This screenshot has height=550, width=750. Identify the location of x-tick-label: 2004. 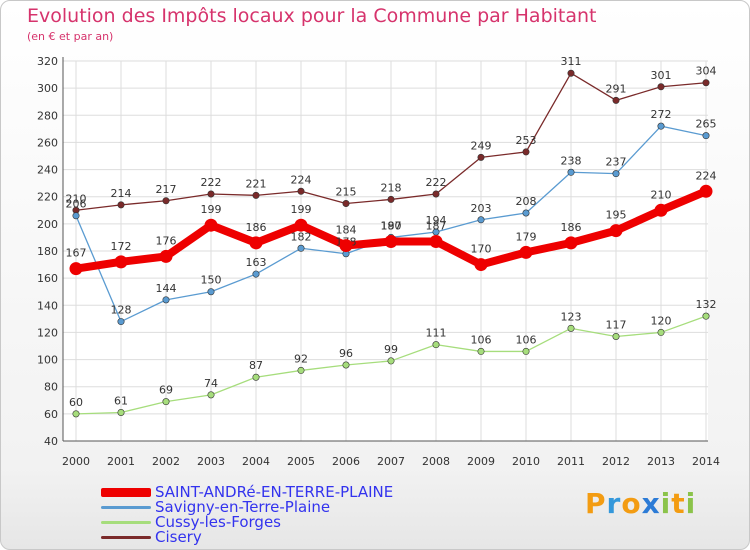
(256, 461).